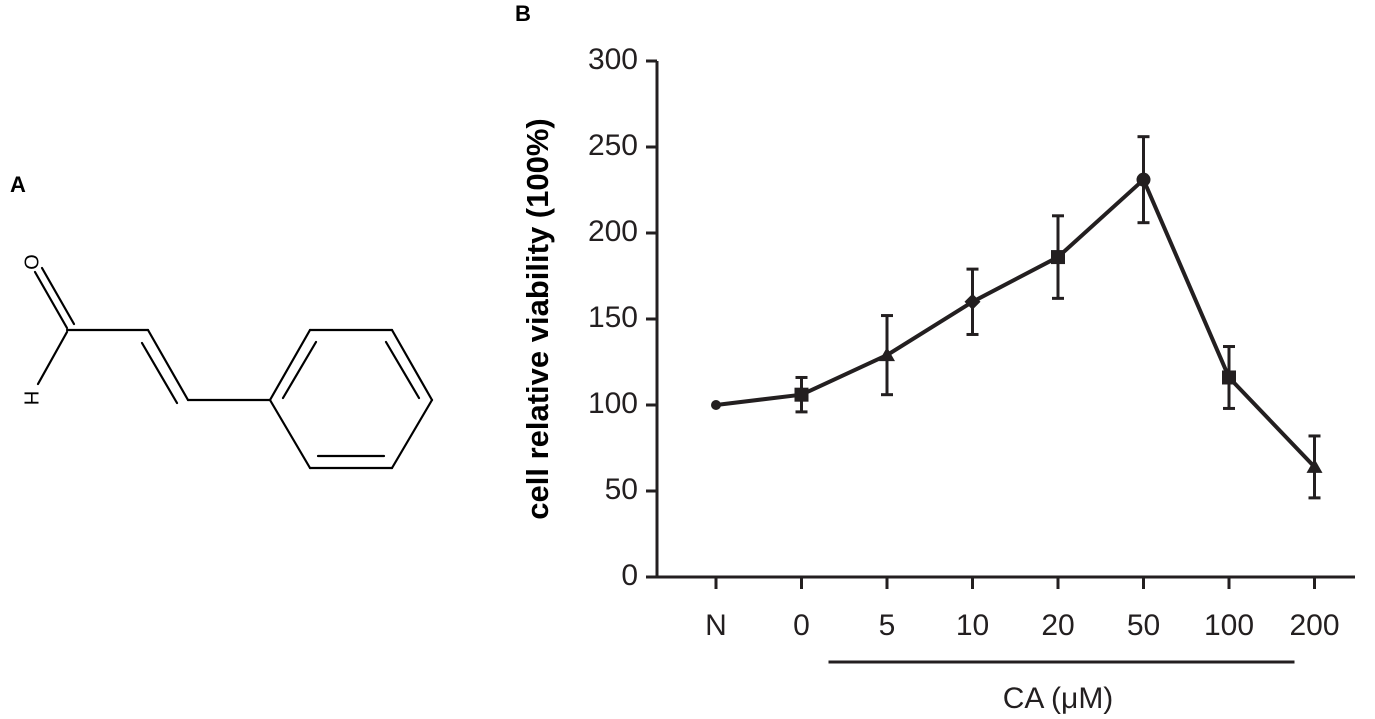 The height and width of the screenshot is (719, 1375). I want to click on panel-a-letter: A, so click(18, 184).